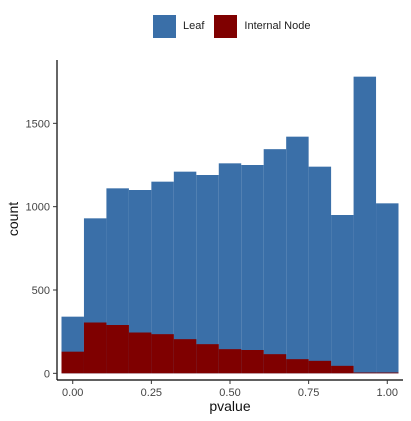  I want to click on legend: Leaf Internal Node, so click(236, 26).